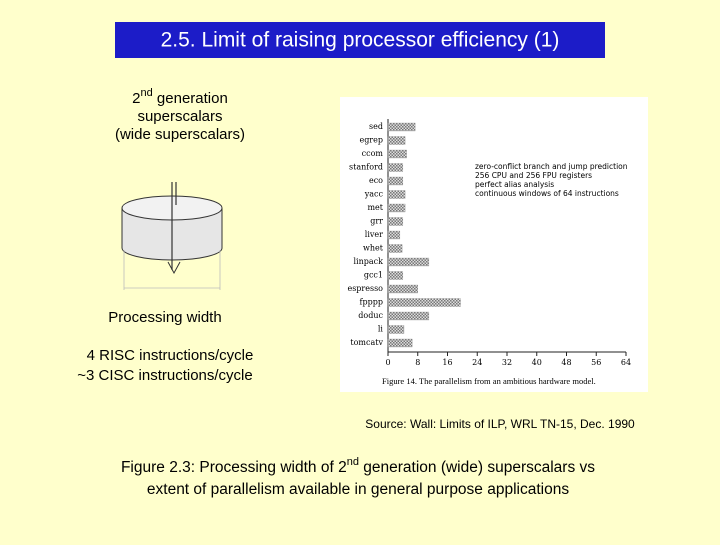 This screenshot has width=720, height=545. I want to click on y-tick-label: linpack, so click(369, 261).